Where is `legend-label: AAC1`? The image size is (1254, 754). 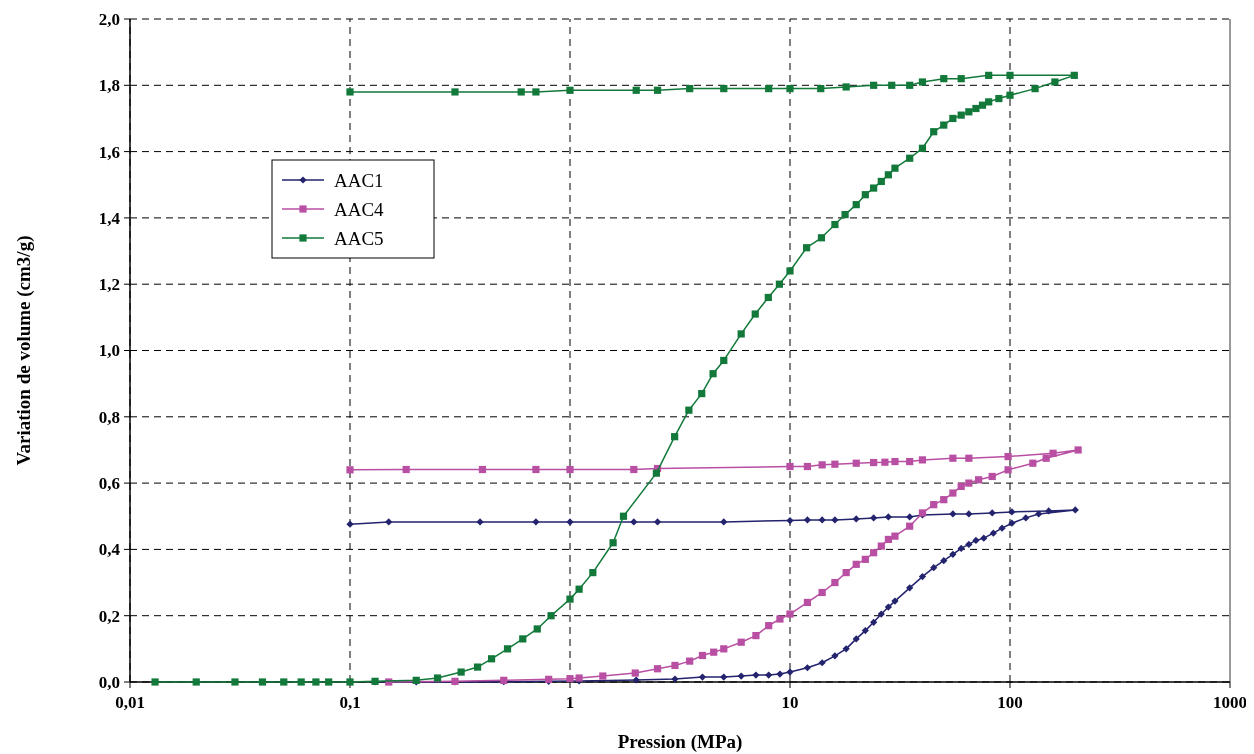
legend-label: AAC1 is located at coordinates (359, 180).